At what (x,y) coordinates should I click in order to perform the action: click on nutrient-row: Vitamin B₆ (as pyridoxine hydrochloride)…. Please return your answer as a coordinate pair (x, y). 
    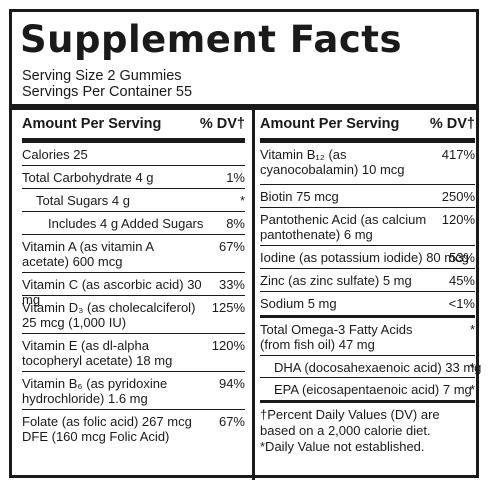
    Looking at the image, I should click on (133, 391).